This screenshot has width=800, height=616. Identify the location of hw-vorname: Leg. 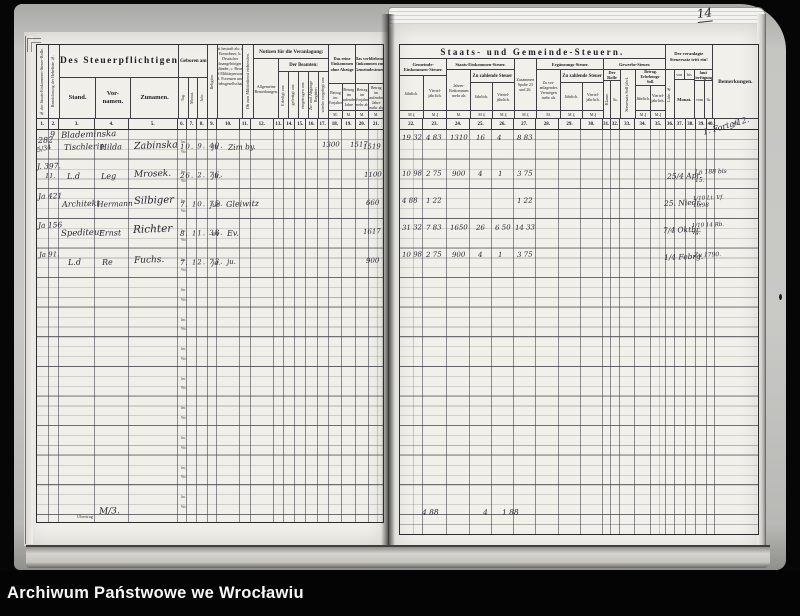
(108, 176).